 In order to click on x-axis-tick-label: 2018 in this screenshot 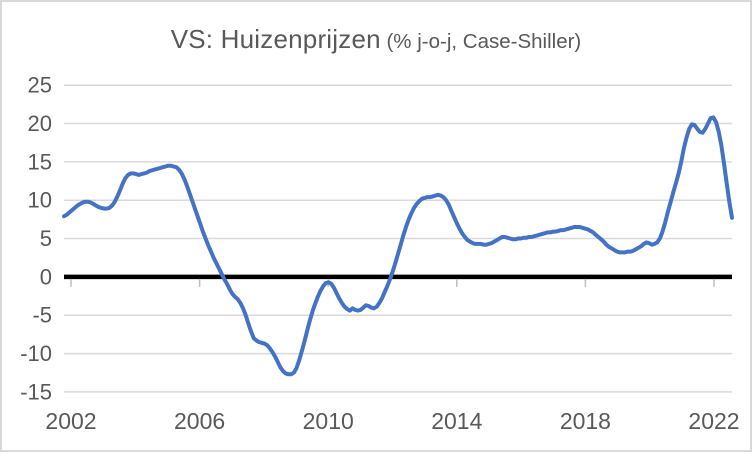, I will do `click(585, 421)`.